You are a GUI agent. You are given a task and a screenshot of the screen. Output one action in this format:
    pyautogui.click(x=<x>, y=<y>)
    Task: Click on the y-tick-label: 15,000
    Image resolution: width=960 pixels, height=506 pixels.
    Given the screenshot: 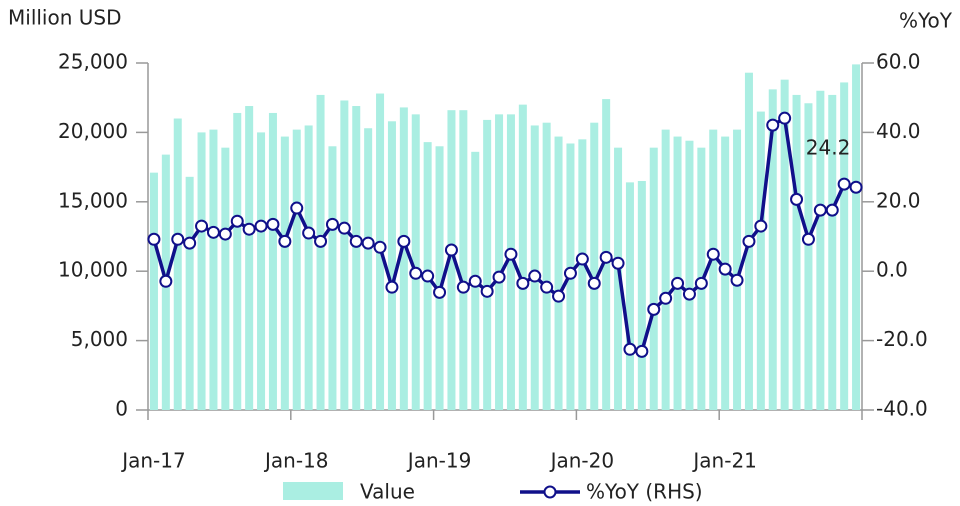 What is the action you would take?
    pyautogui.click(x=93, y=200)
    